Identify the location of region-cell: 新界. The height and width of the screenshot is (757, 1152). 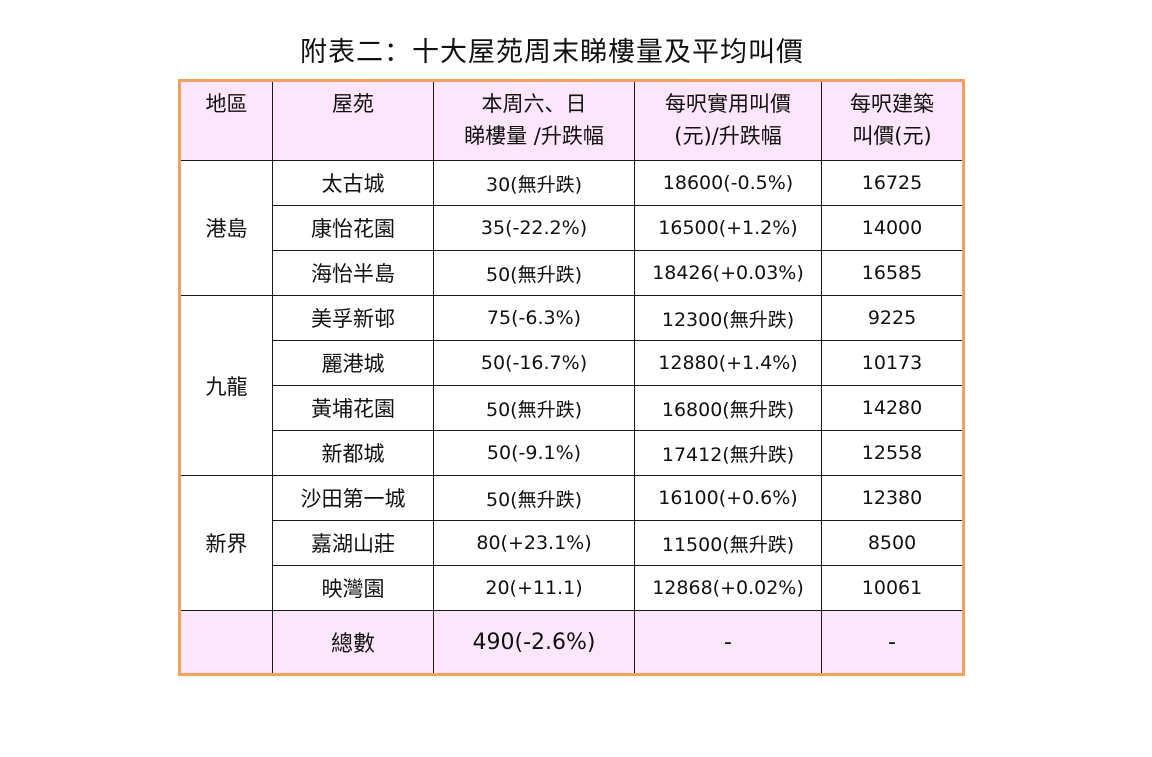
(226, 543).